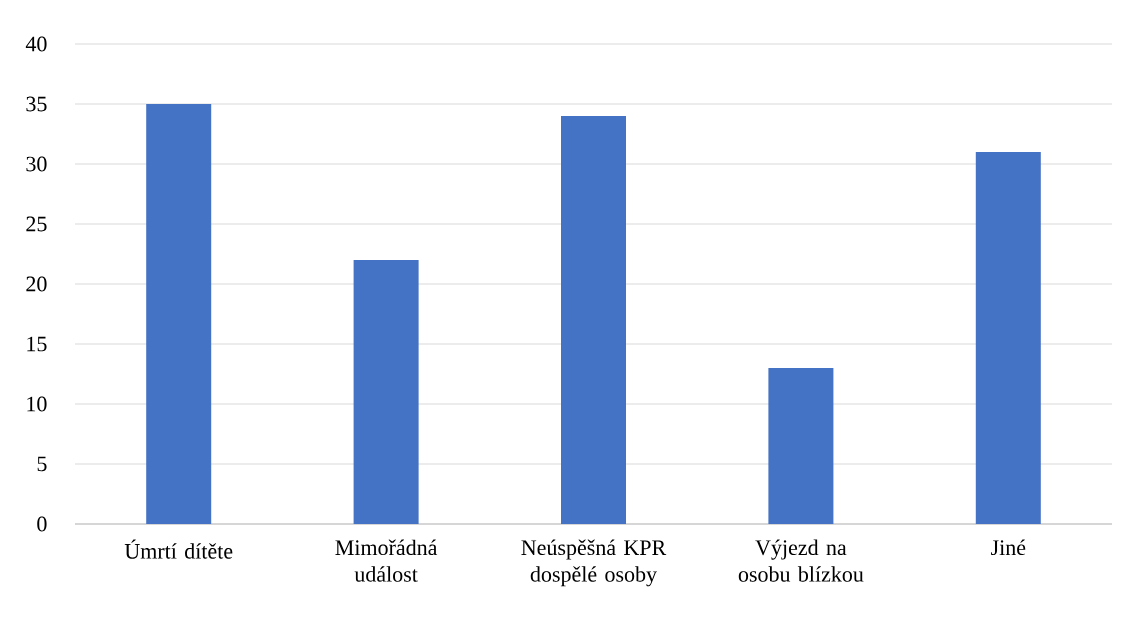  I want to click on y-tick-label: 5, so click(42, 464).